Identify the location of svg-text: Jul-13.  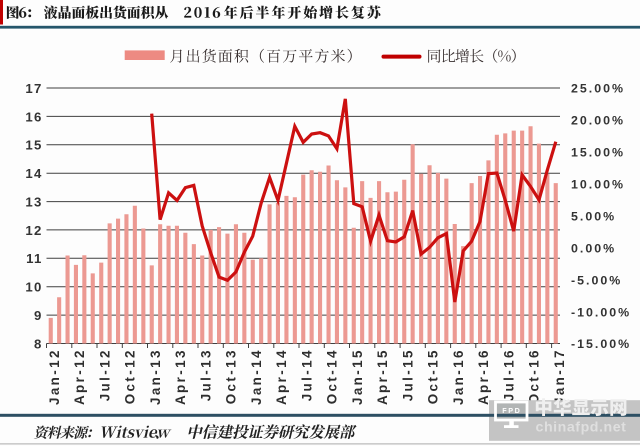
(205, 374).